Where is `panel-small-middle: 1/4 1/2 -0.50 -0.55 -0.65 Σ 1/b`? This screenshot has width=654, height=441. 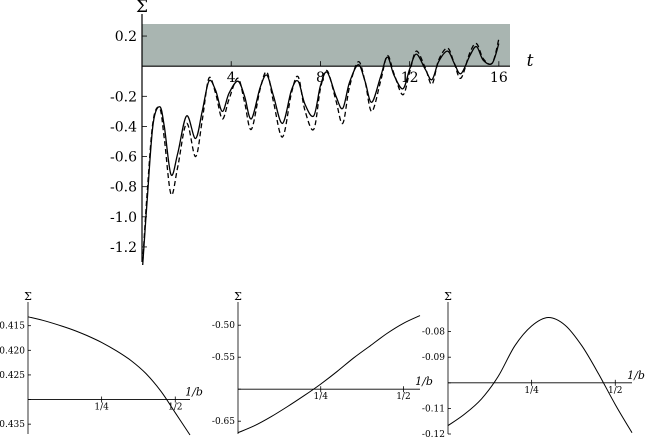
panel-small-middle: 1/4 1/2 -0.50 -0.55 -0.65 Σ 1/b is located at coordinates (322, 362).